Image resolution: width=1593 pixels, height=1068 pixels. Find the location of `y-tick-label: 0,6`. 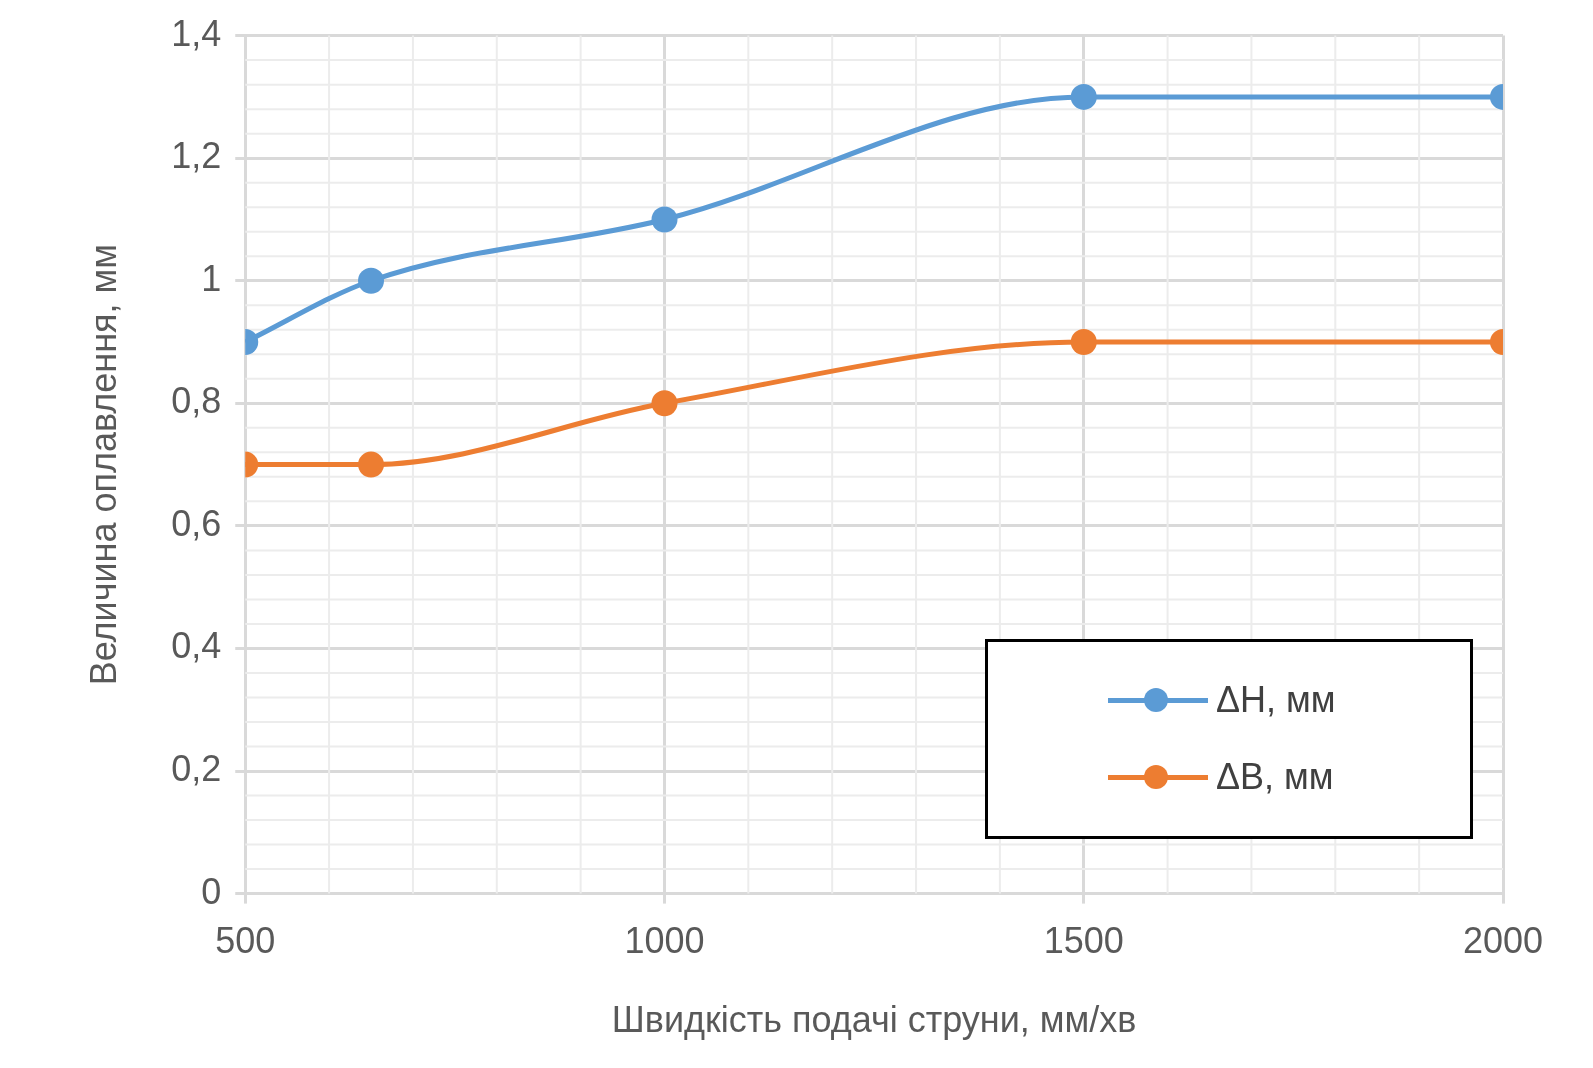

y-tick-label: 0,6 is located at coordinates (196, 523).